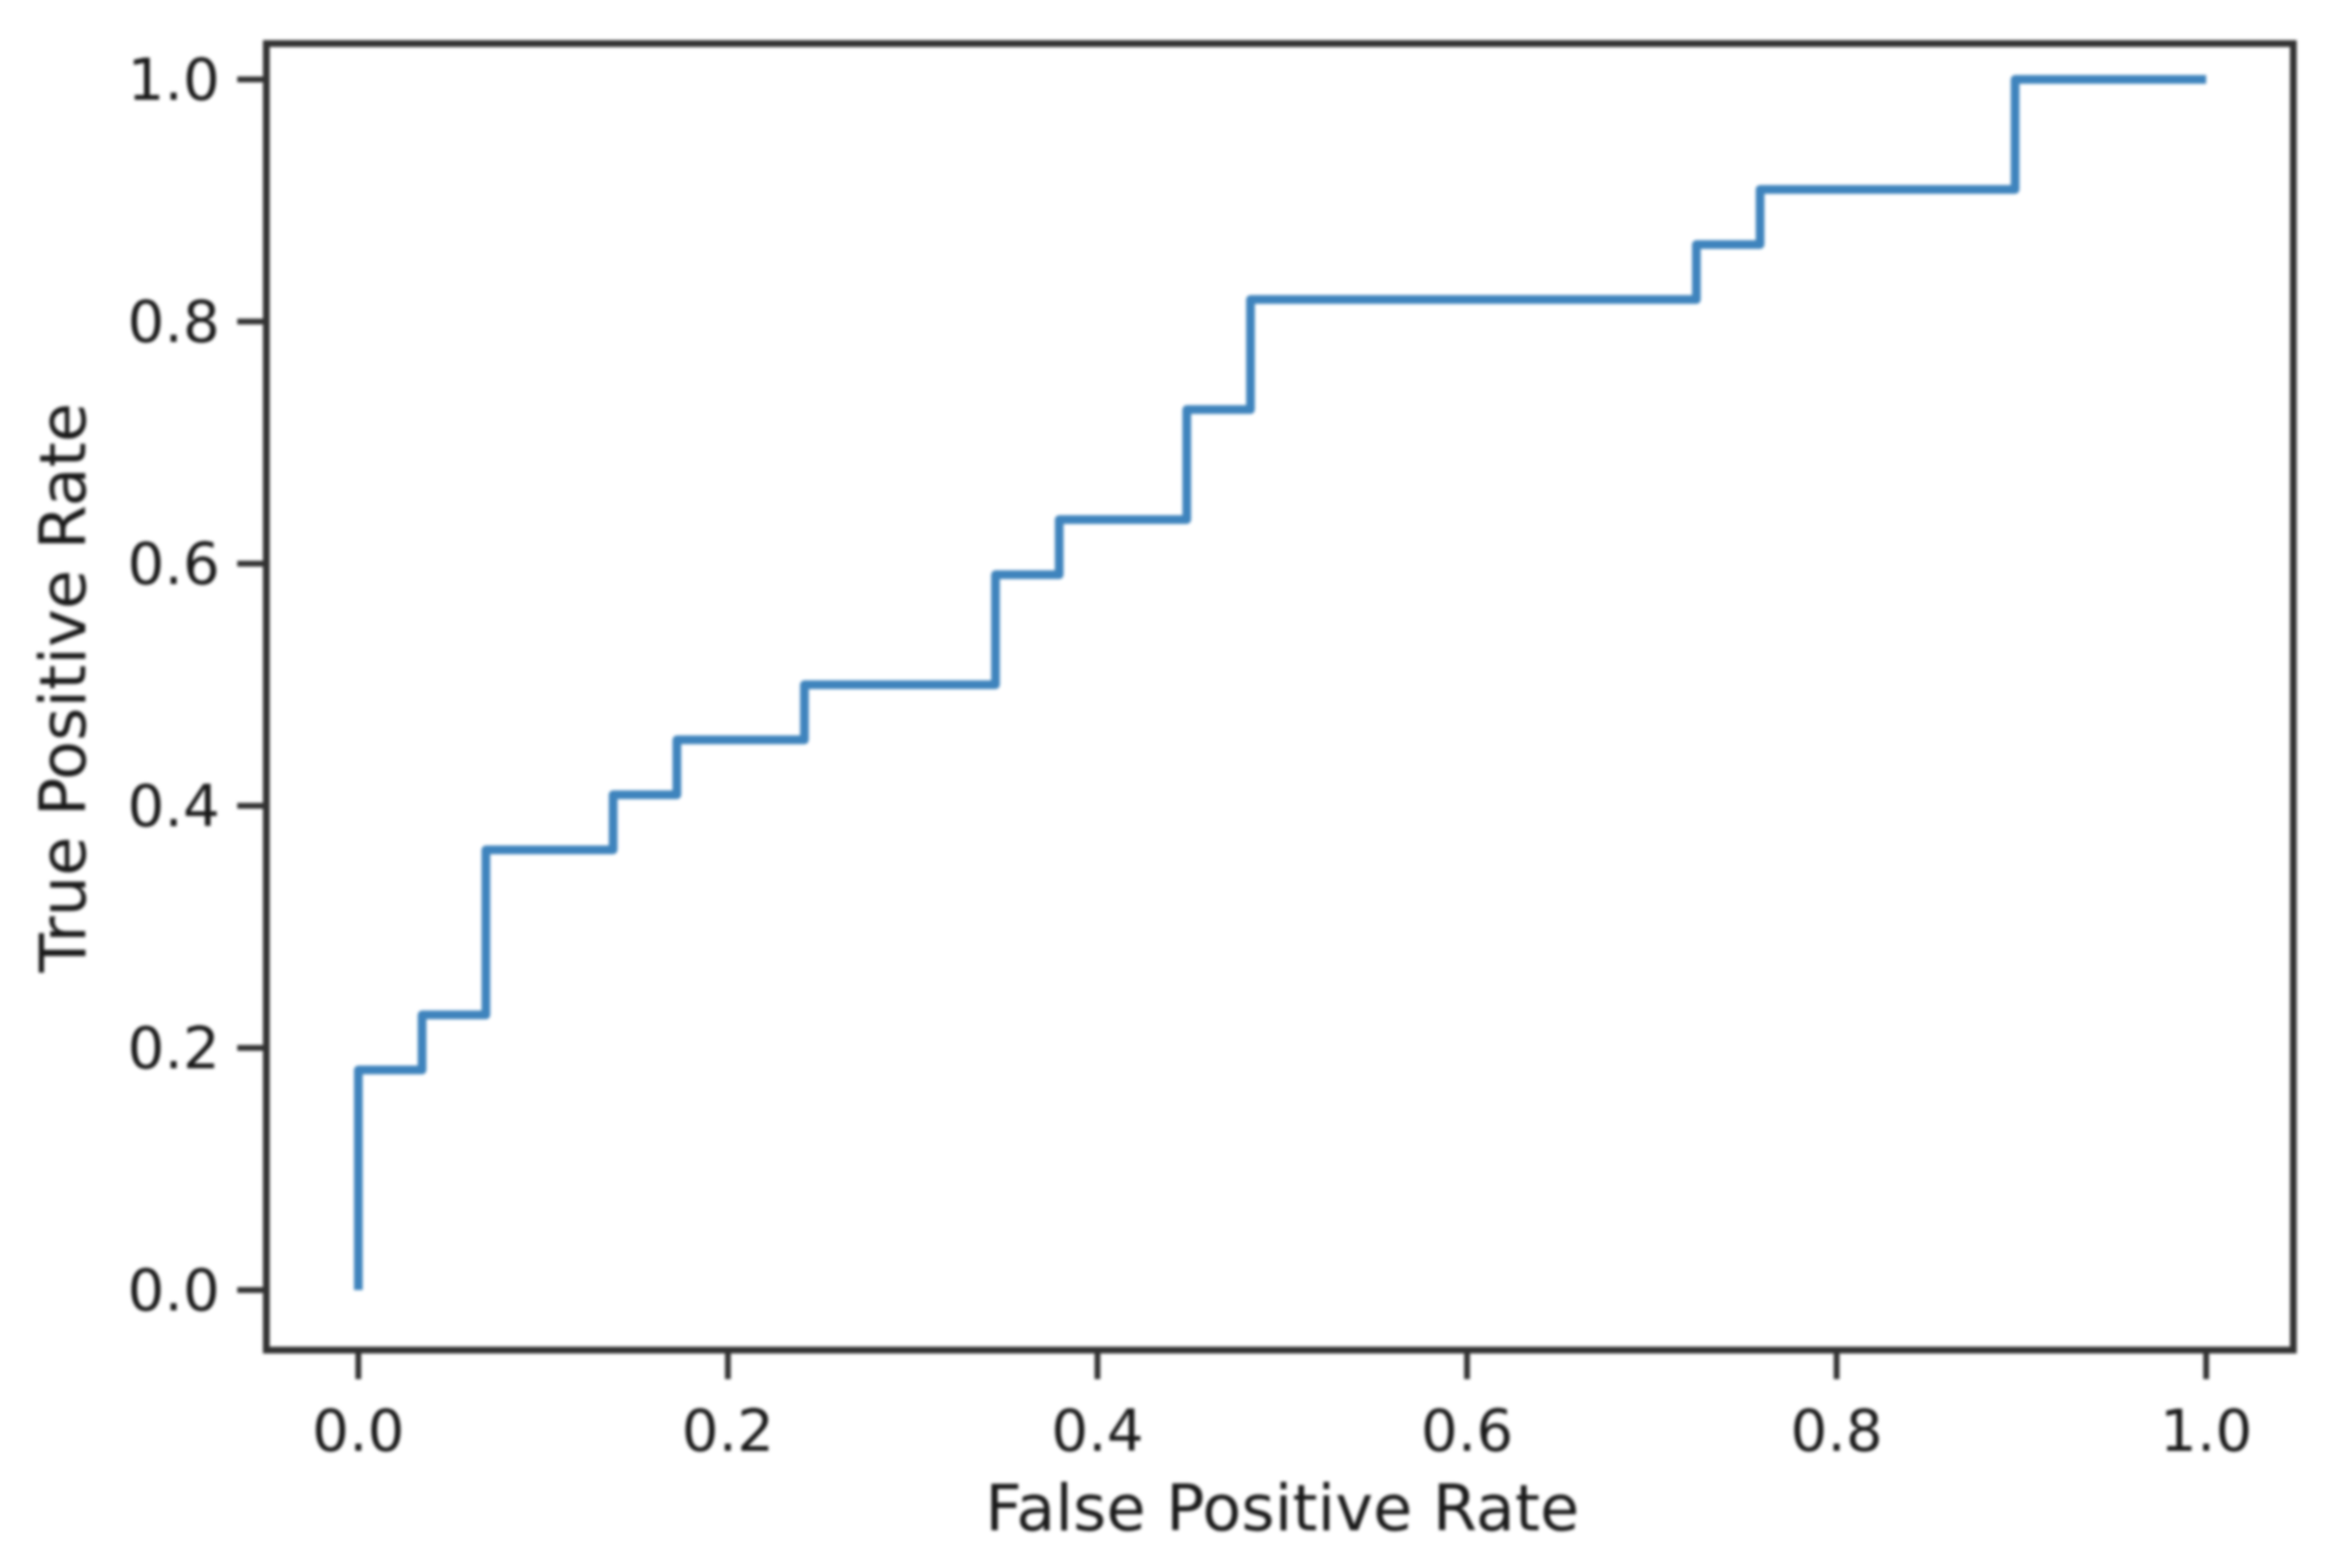 The width and height of the screenshot is (2334, 1568). What do you see at coordinates (174, 322) in the screenshot?
I see `y-tick-label: 0.8` at bounding box center [174, 322].